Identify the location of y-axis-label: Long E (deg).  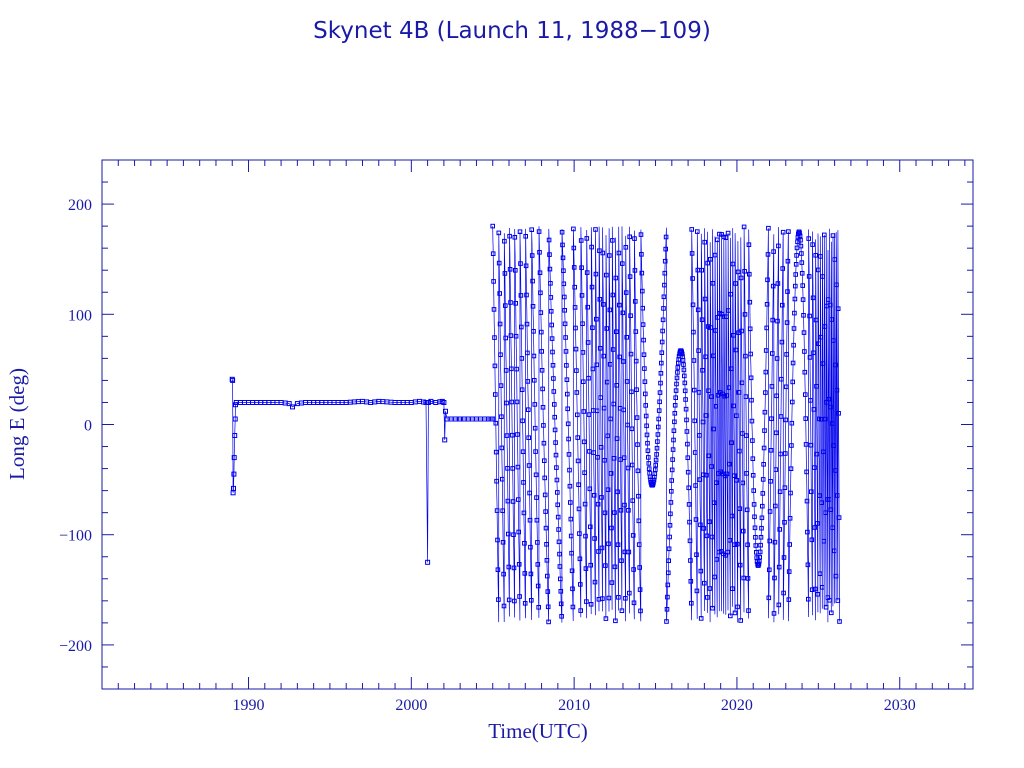
(17, 424).